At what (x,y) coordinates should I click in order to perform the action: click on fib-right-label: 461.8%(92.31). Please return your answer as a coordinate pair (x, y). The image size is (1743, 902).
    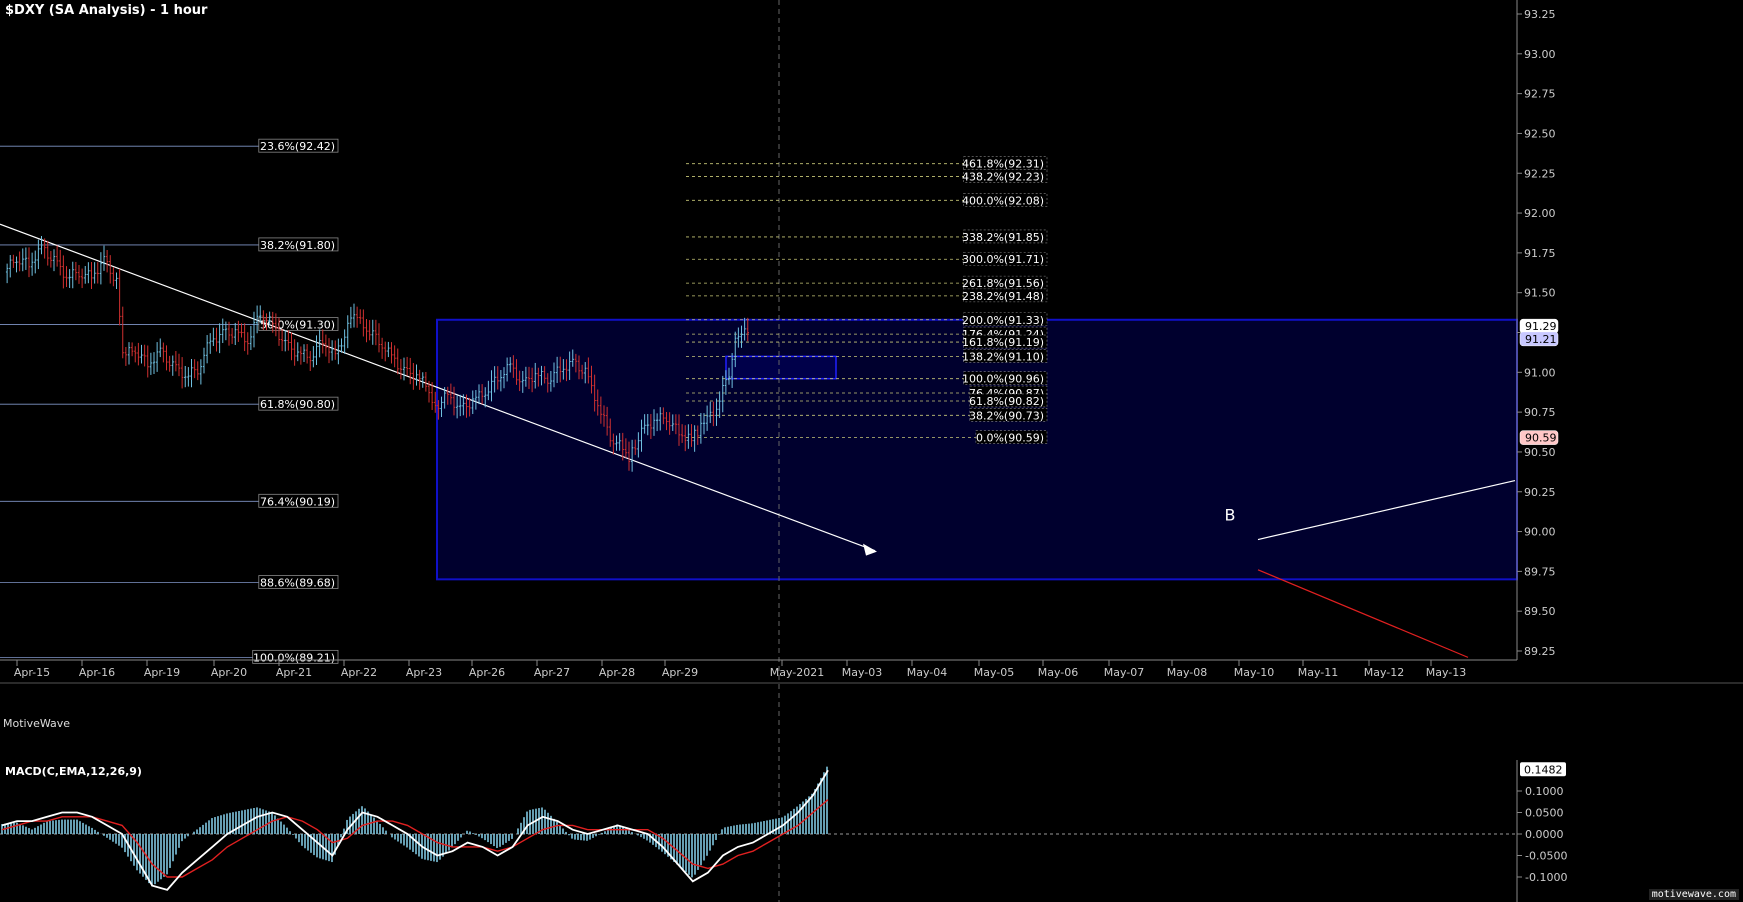
    Looking at the image, I should click on (1003, 164).